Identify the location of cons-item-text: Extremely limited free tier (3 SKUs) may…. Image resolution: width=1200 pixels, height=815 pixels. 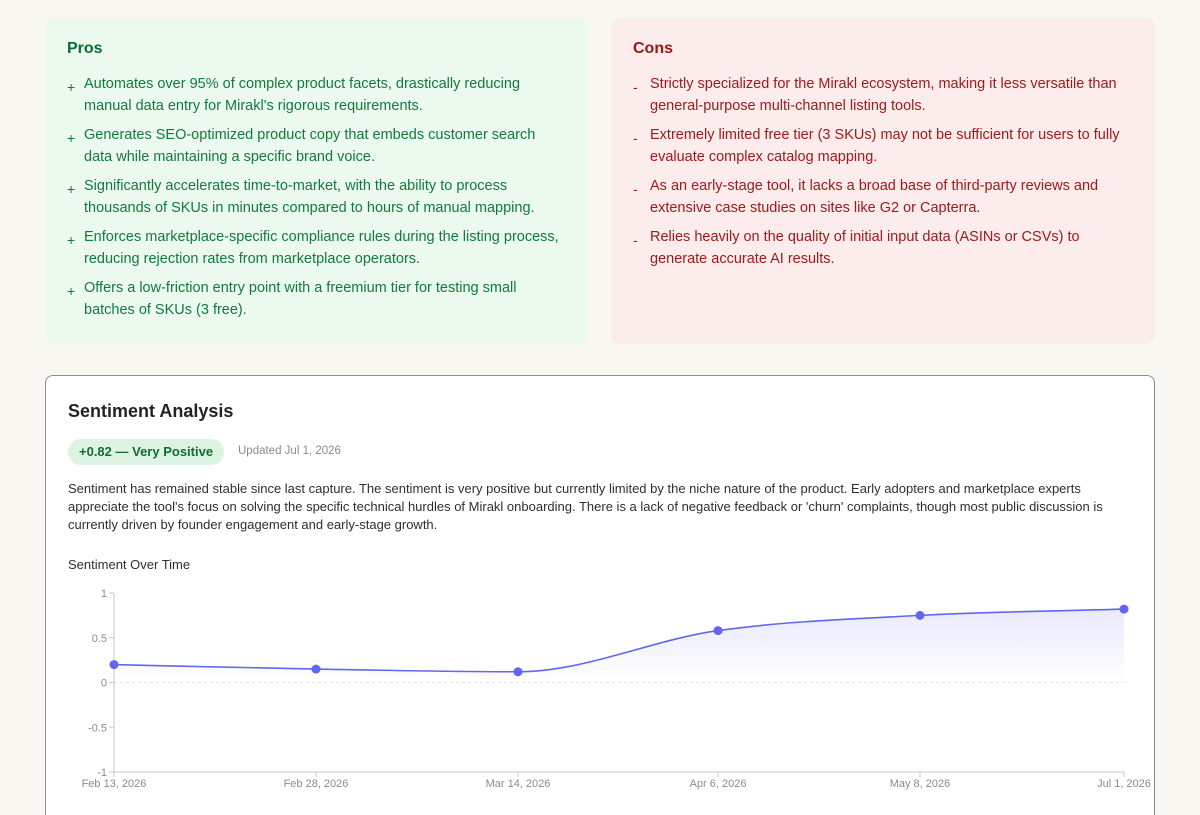
(885, 146).